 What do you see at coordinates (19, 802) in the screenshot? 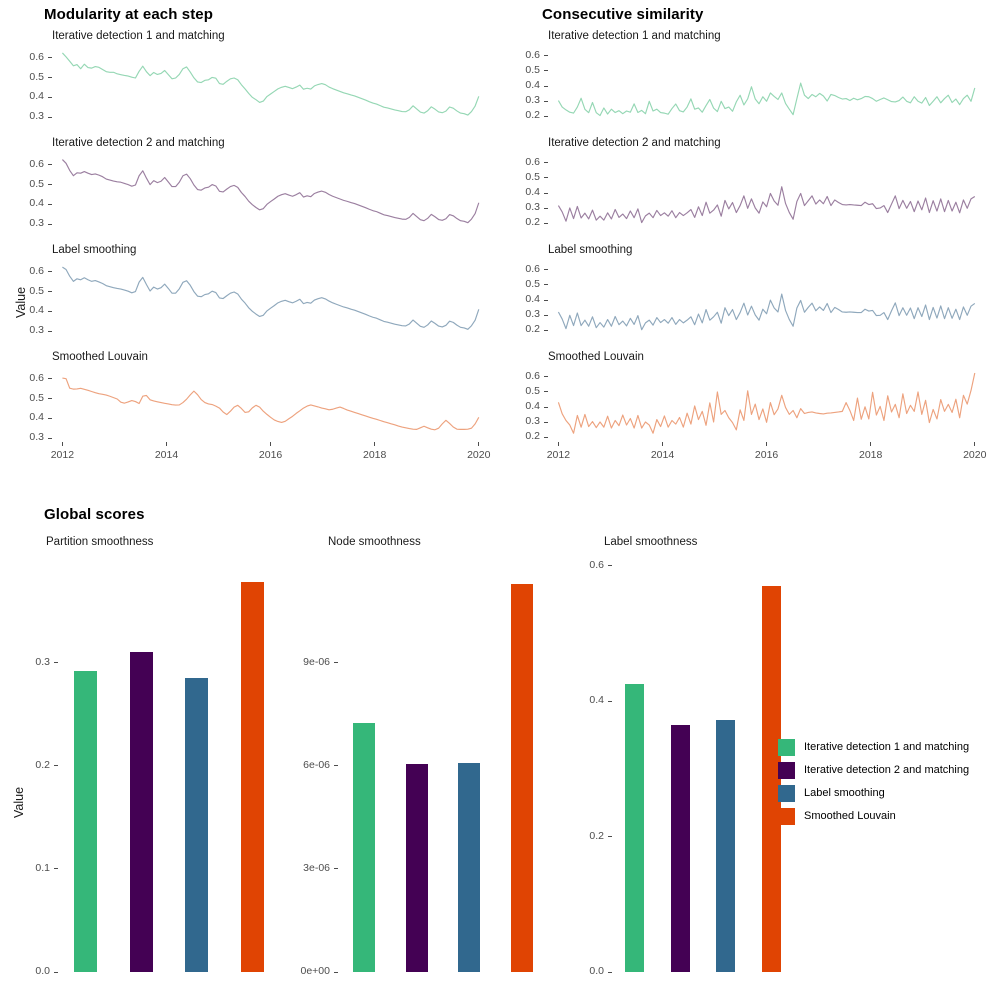
I see `y-axis-title-bottom: Value` at bounding box center [19, 802].